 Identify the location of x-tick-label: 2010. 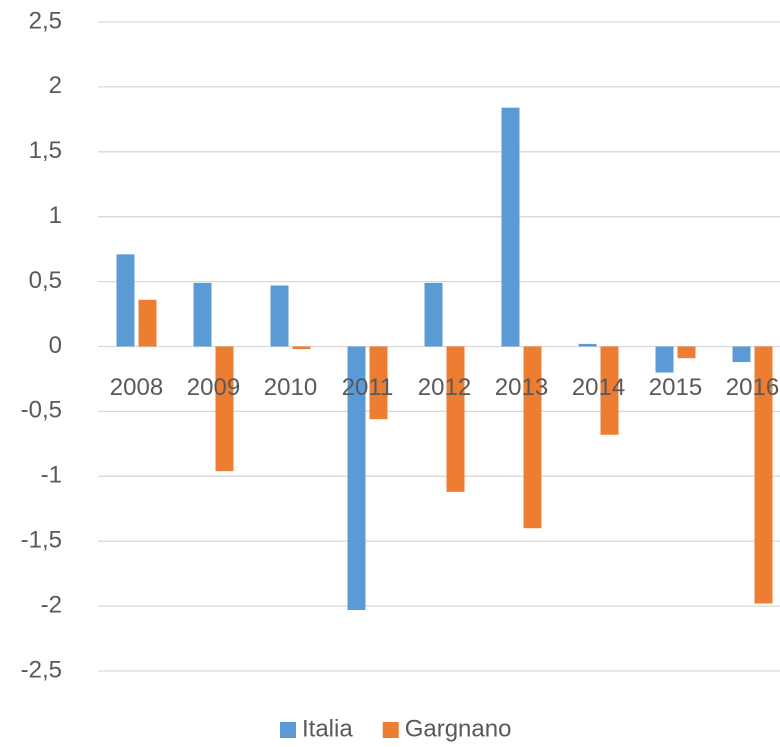
(290, 387).